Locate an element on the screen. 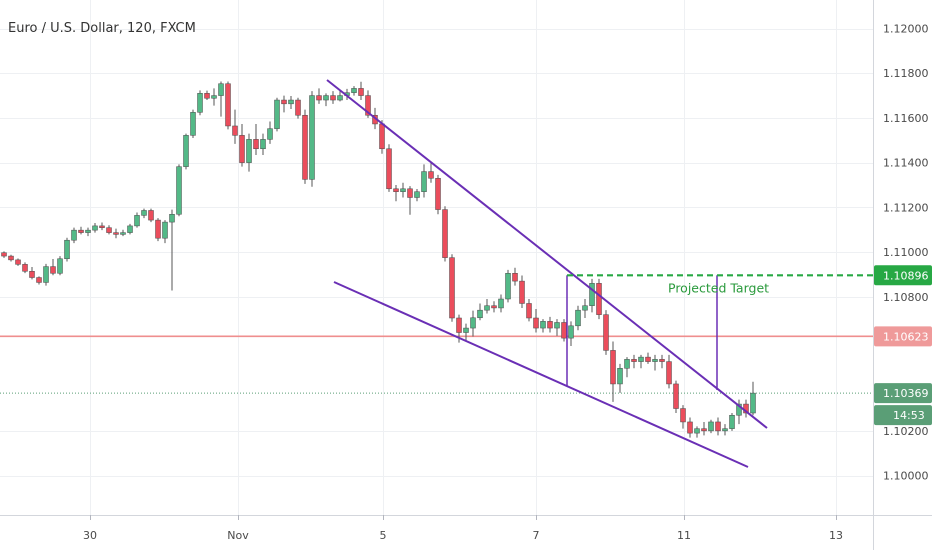  price-tick-label: 1.11800 is located at coordinates (906, 73).